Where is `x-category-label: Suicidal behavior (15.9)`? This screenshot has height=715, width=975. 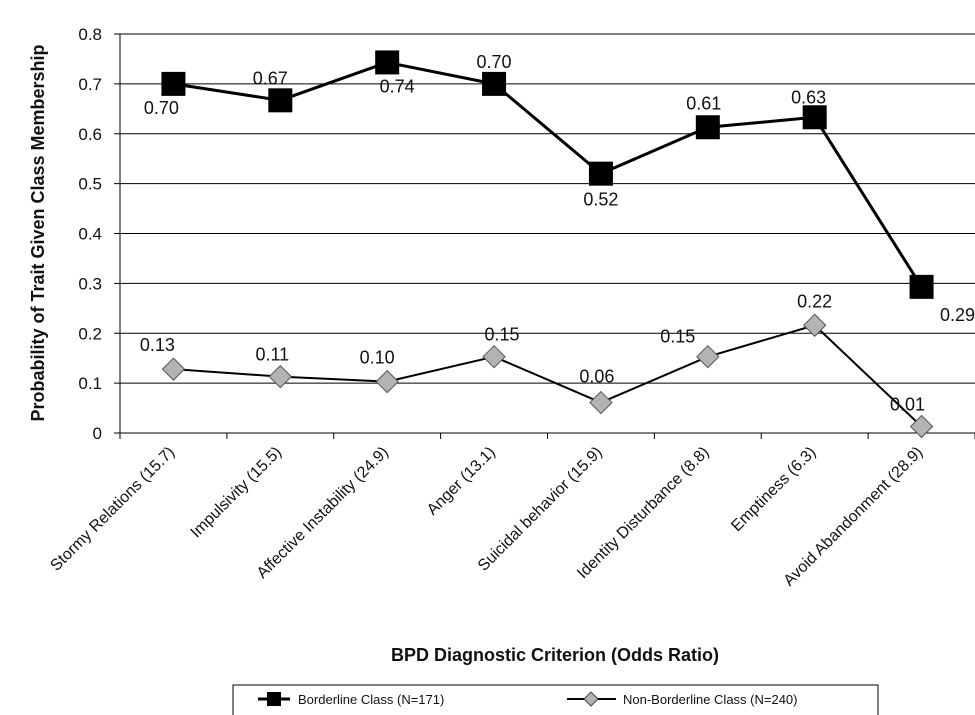 x-category-label: Suicidal behavior (15.9) is located at coordinates (540, 509).